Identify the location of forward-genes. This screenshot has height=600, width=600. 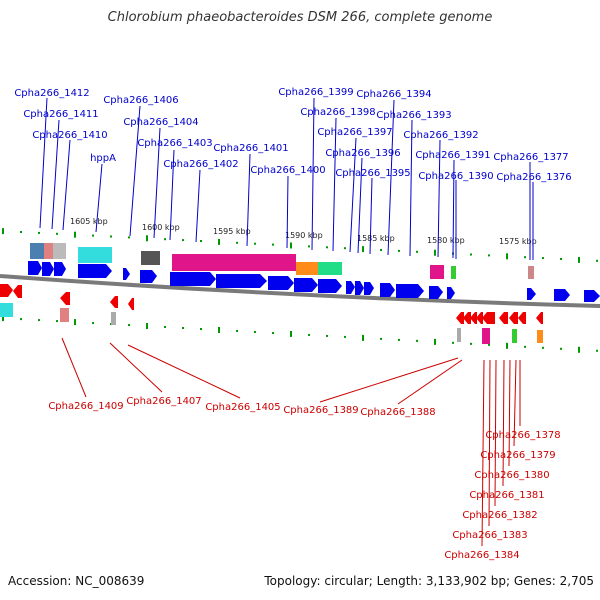
(314, 281).